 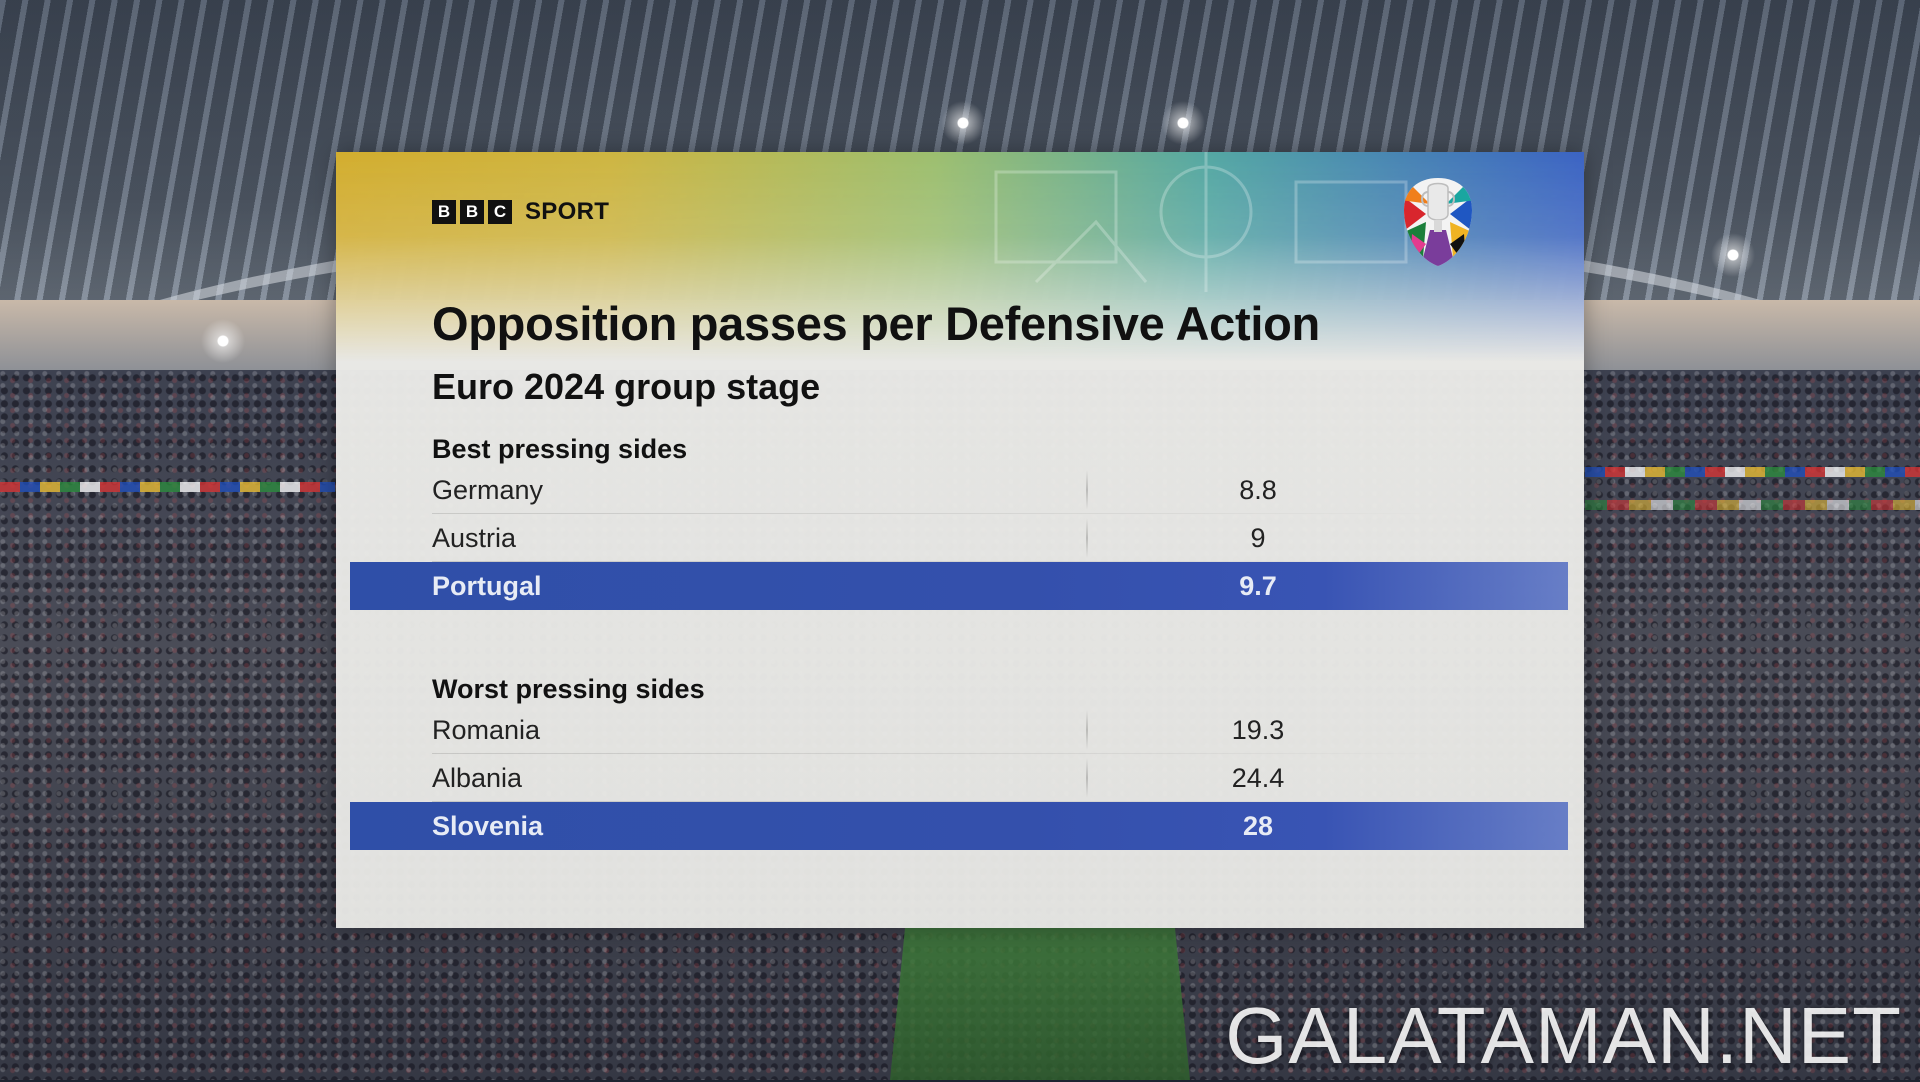 I want to click on flag-banner-right-lower, so click(x=1752, y=505).